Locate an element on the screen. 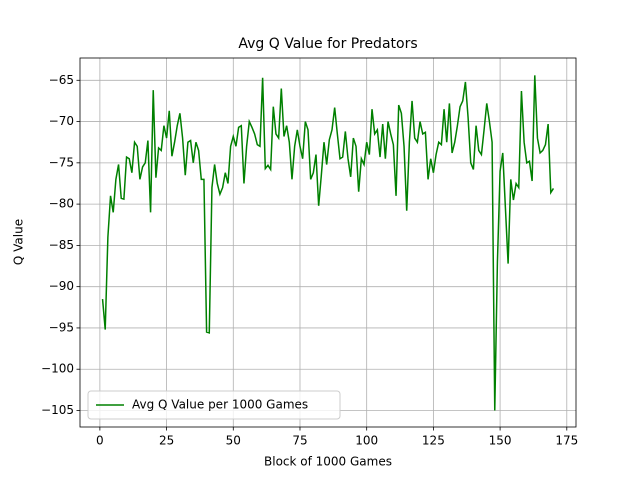 Image resolution: width=640 pixels, height=480 pixels. x-tick-label: 175 is located at coordinates (566, 441).